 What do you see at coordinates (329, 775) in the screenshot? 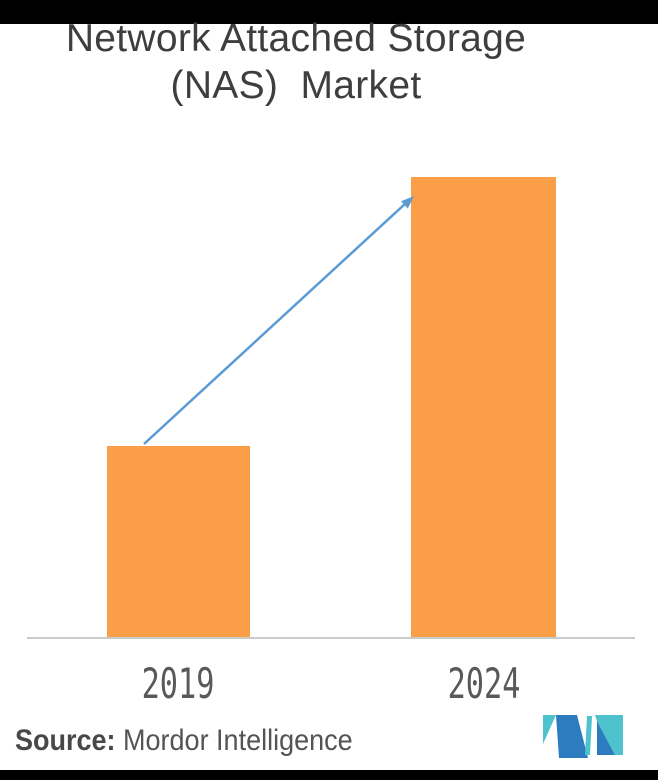
I see `bottom-black-bar` at bounding box center [329, 775].